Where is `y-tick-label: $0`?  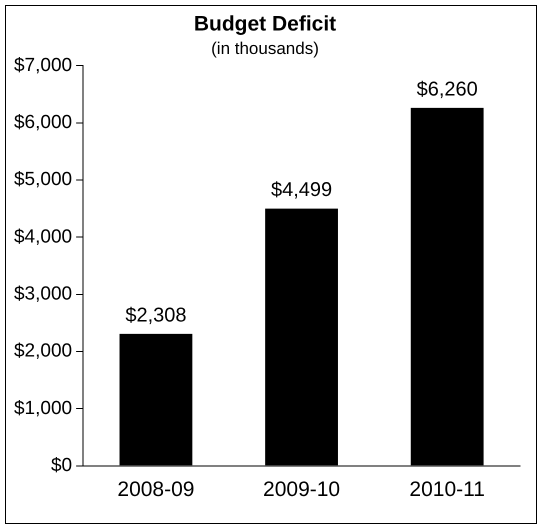
y-tick-label: $0 is located at coordinates (61, 465).